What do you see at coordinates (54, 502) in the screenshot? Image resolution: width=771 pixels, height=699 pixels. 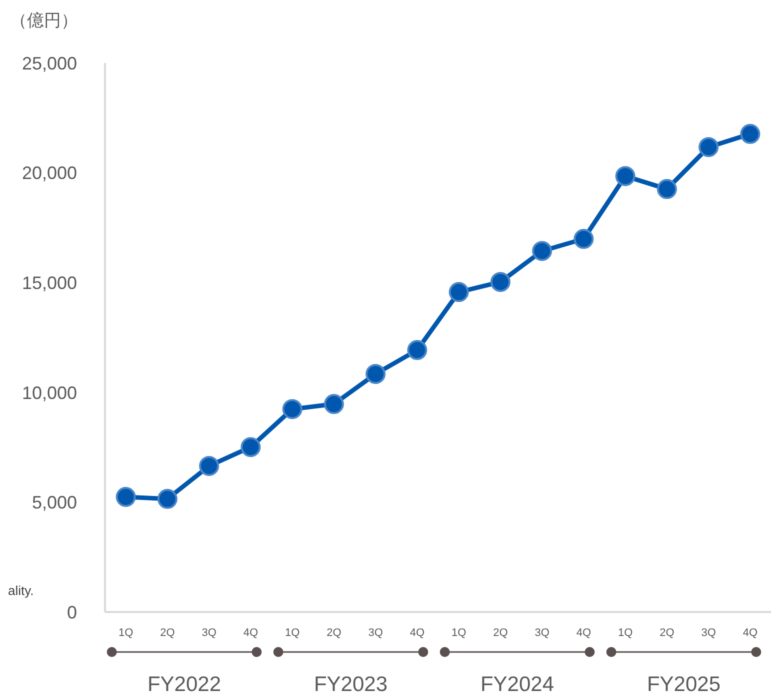 I see `y-tick-label: 5,000` at bounding box center [54, 502].